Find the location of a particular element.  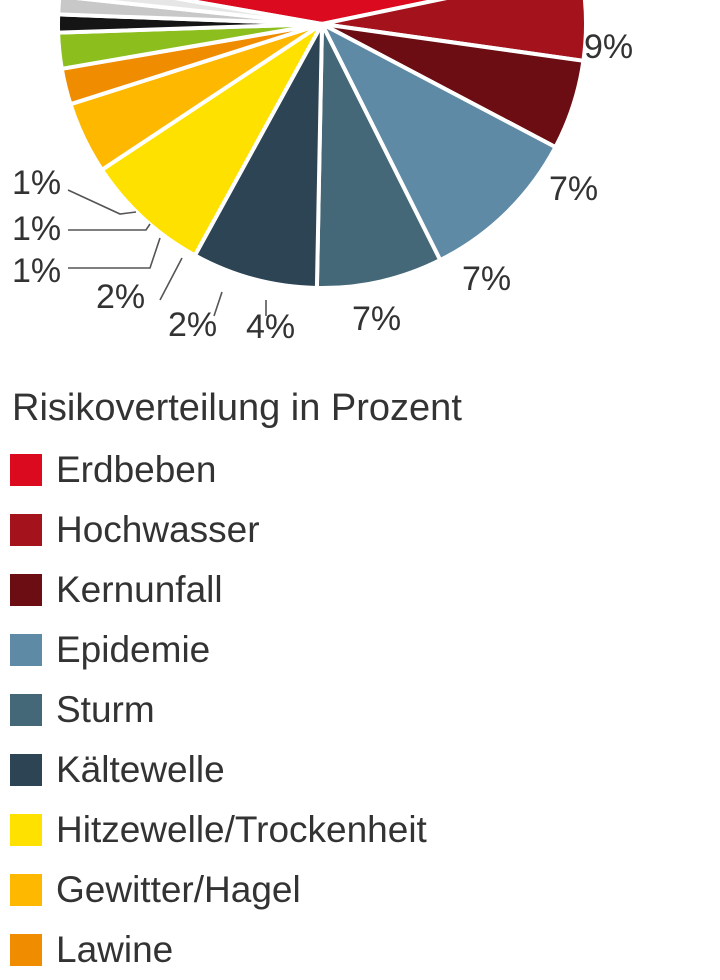

legend-label: Gewitter/Hagel is located at coordinates (178, 889).